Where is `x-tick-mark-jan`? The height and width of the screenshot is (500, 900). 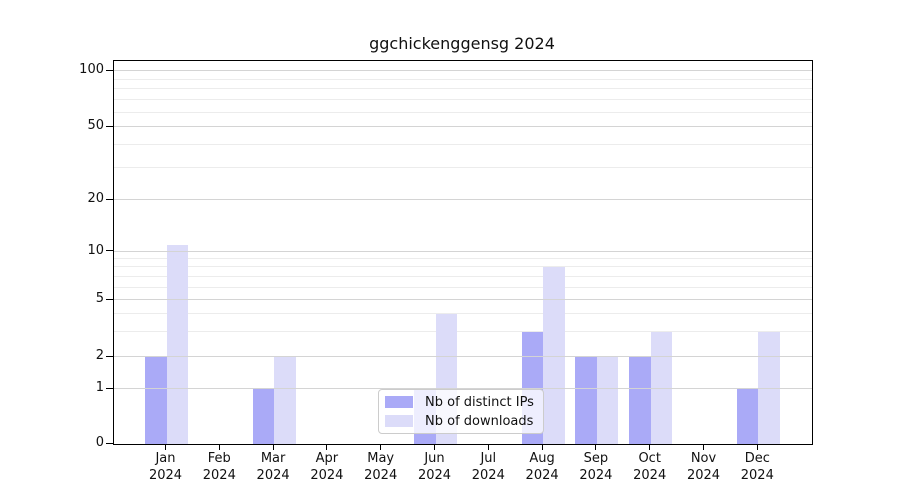
x-tick-mark-jan is located at coordinates (165, 447).